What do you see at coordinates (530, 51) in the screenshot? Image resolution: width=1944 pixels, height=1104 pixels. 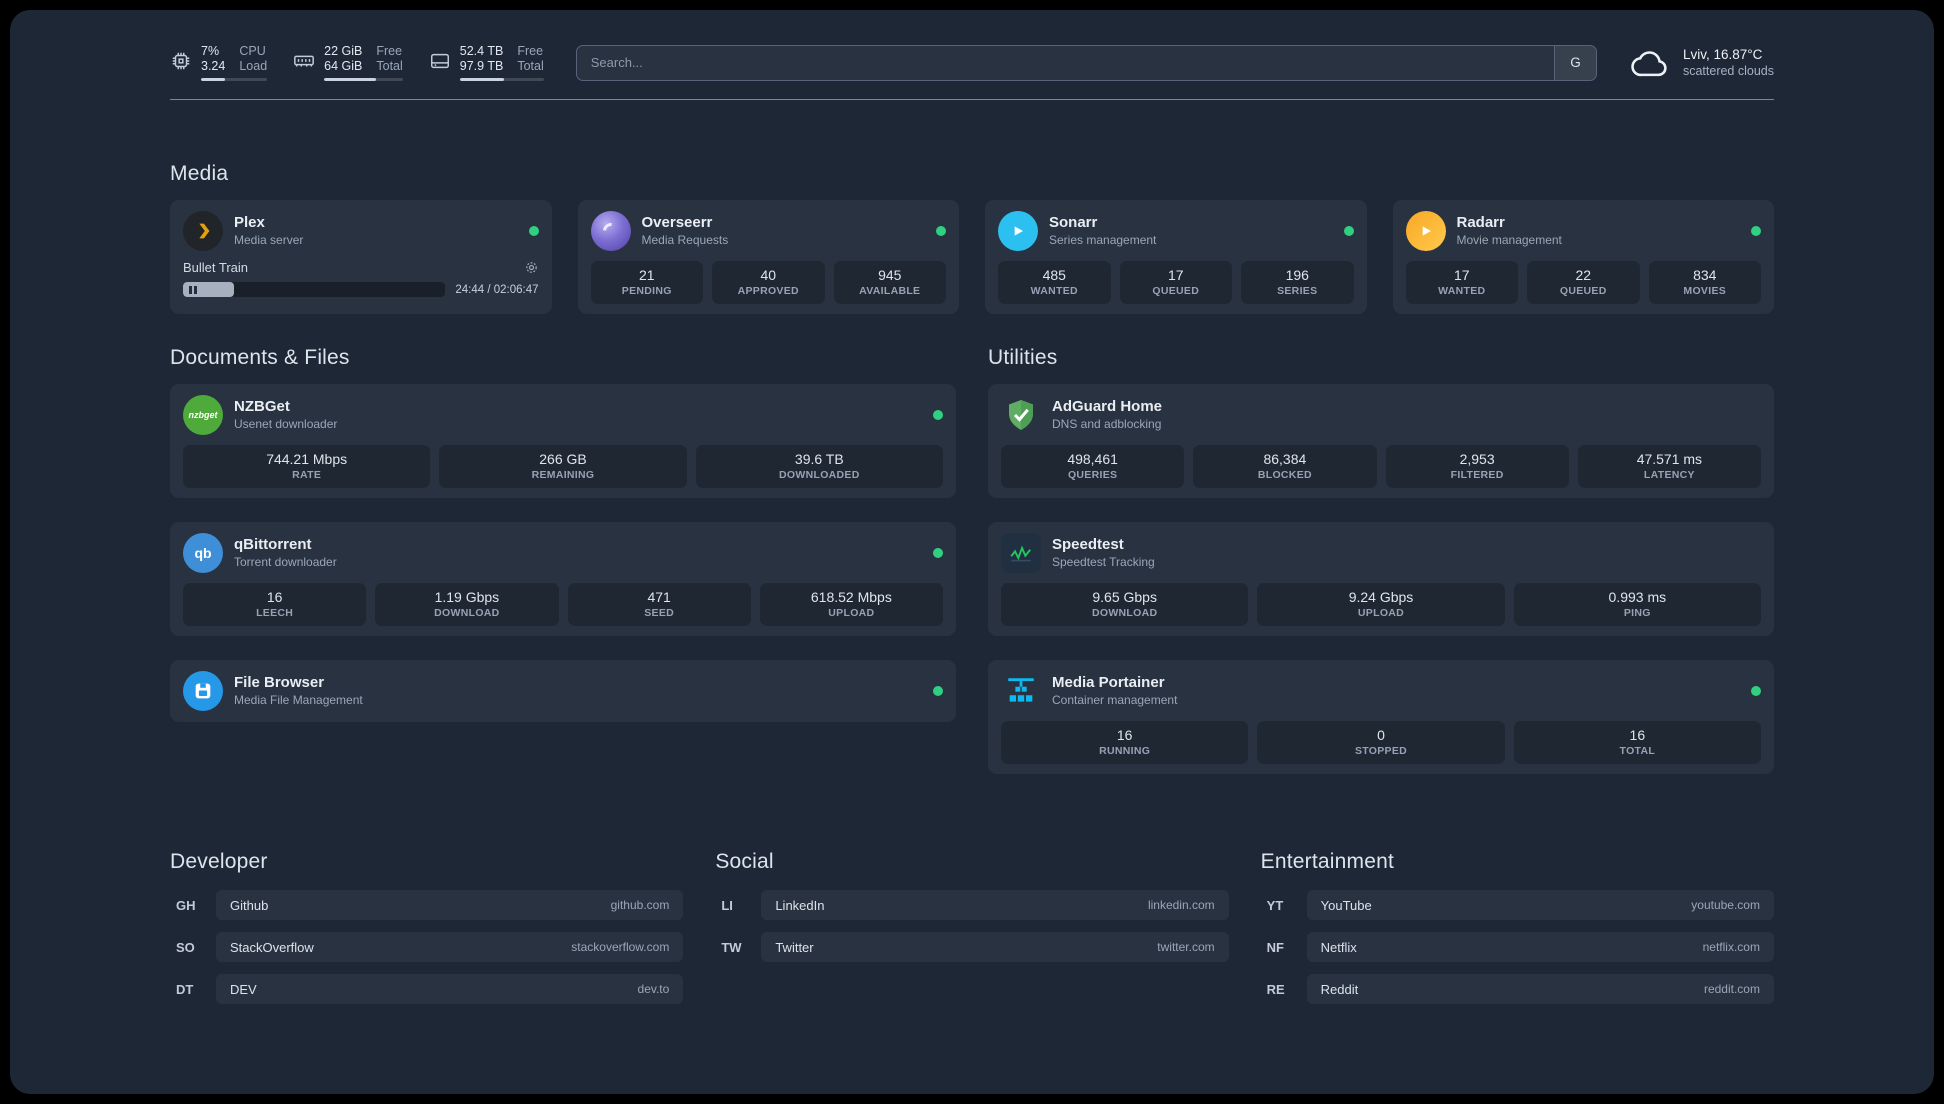 I see `disk-label1: Free` at bounding box center [530, 51].